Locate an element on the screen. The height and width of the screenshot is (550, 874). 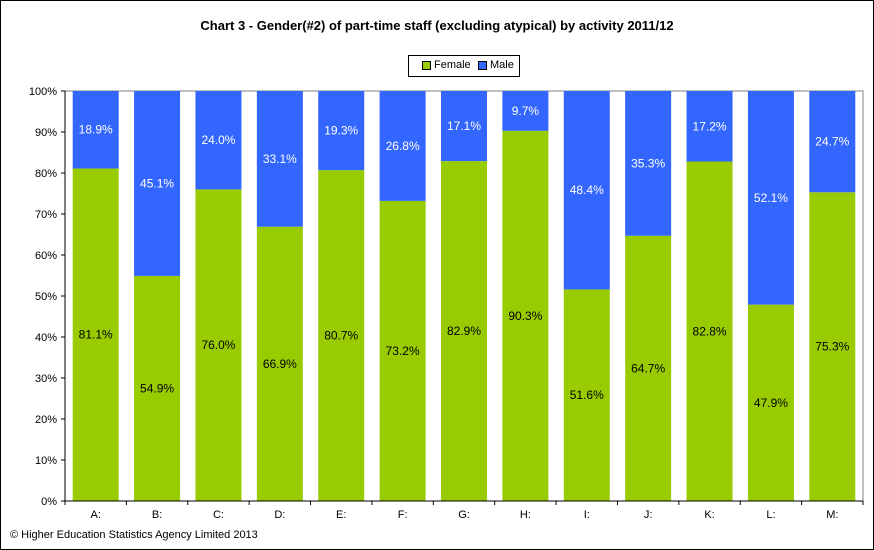
data-label-male: 18.9% is located at coordinates (96, 130).